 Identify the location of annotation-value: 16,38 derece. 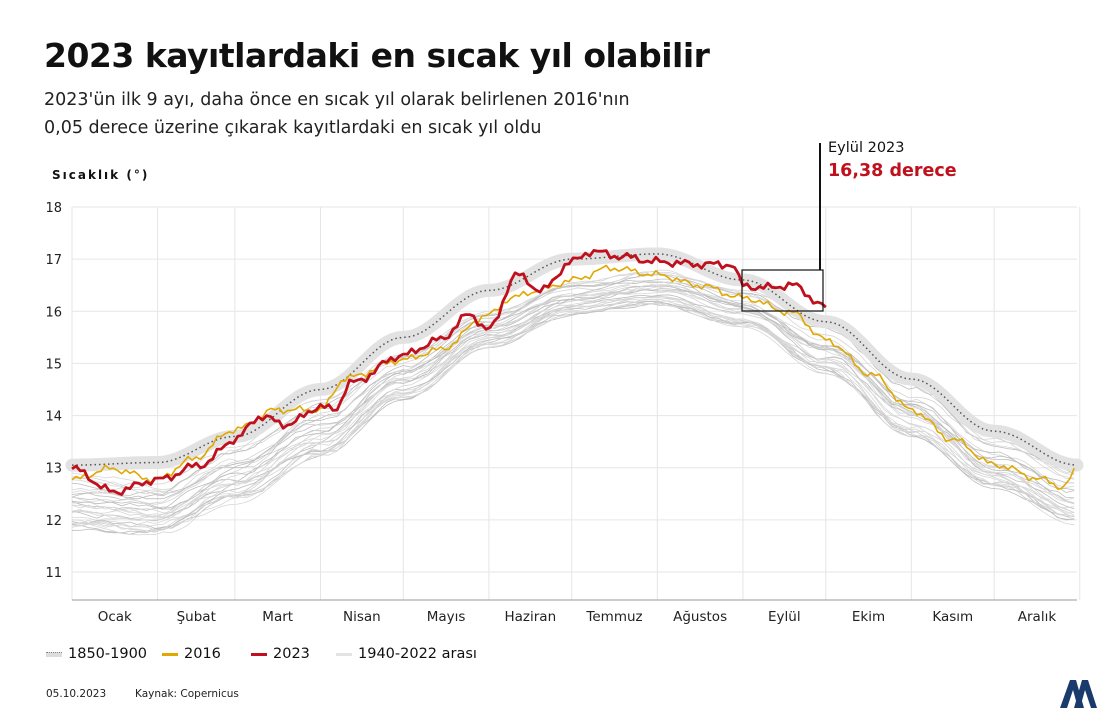
(892, 171).